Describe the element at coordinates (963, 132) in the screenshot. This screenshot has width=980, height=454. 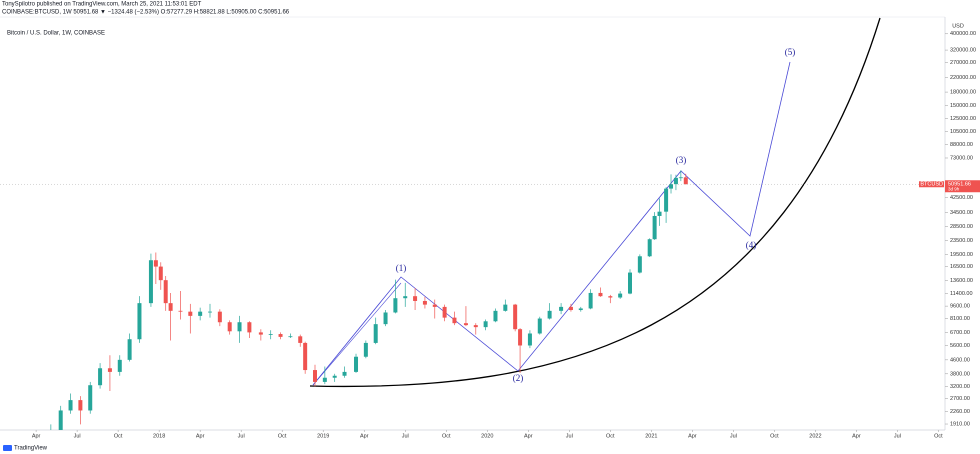
I see `y-tick-label: 105000.00` at that location.